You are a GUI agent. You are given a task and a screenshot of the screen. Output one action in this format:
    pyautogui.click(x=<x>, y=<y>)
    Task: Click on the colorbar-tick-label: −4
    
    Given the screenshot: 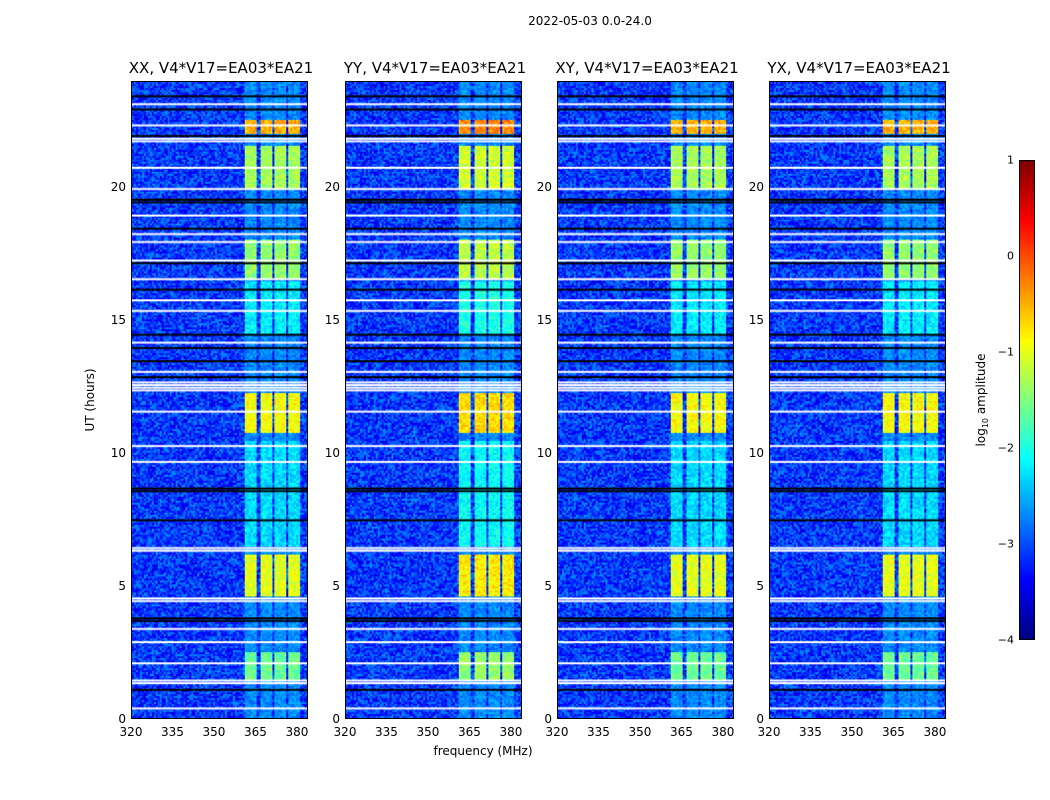 What is the action you would take?
    pyautogui.click(x=1005, y=640)
    